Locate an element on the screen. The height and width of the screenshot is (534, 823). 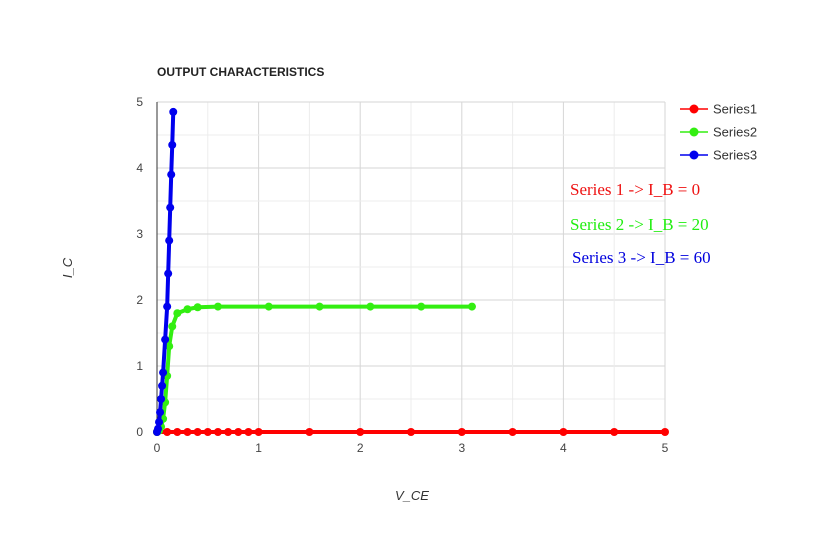
legend-label: Series3 is located at coordinates (735, 155).